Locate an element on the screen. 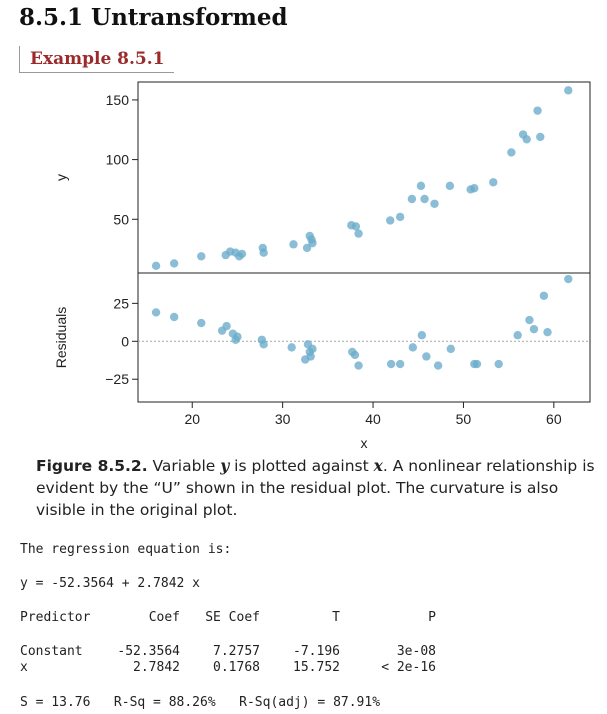 The height and width of the screenshot is (714, 607). bottom-plot-frame is located at coordinates (364, 337).